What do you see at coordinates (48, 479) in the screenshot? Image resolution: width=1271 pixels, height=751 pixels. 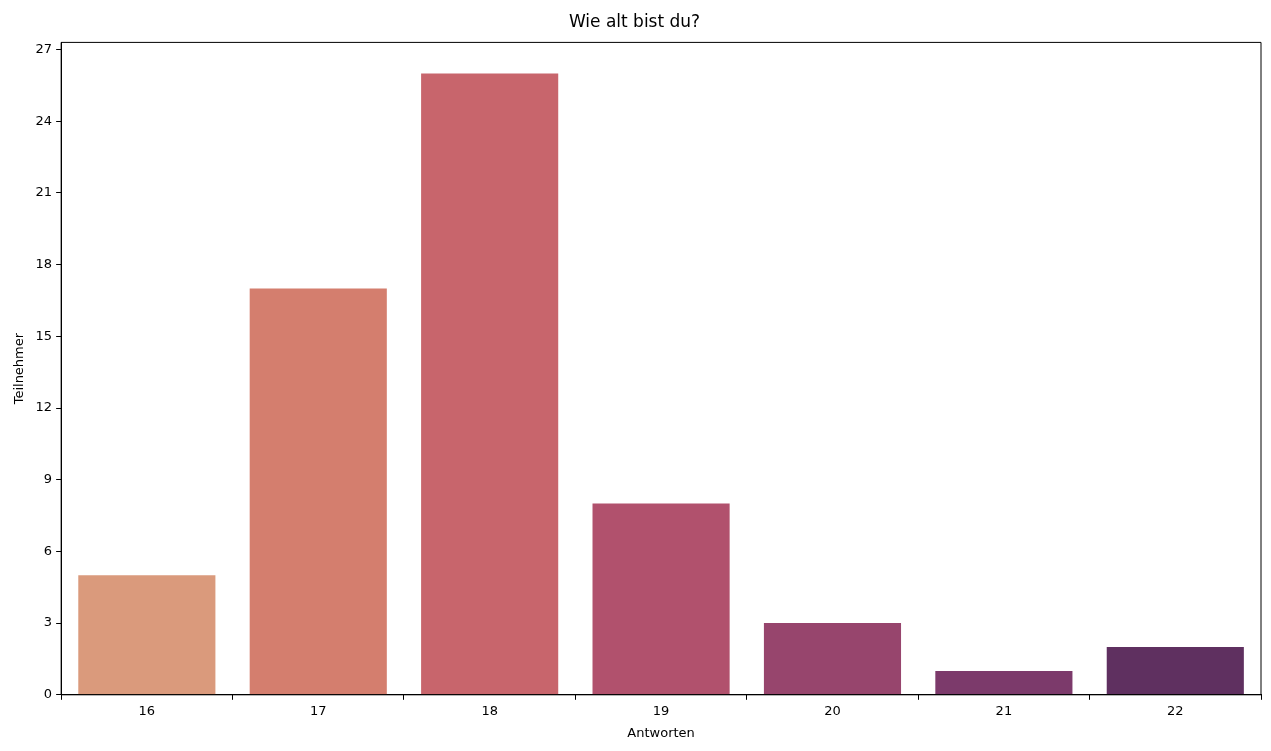 I see `y-tick-label: 9` at bounding box center [48, 479].